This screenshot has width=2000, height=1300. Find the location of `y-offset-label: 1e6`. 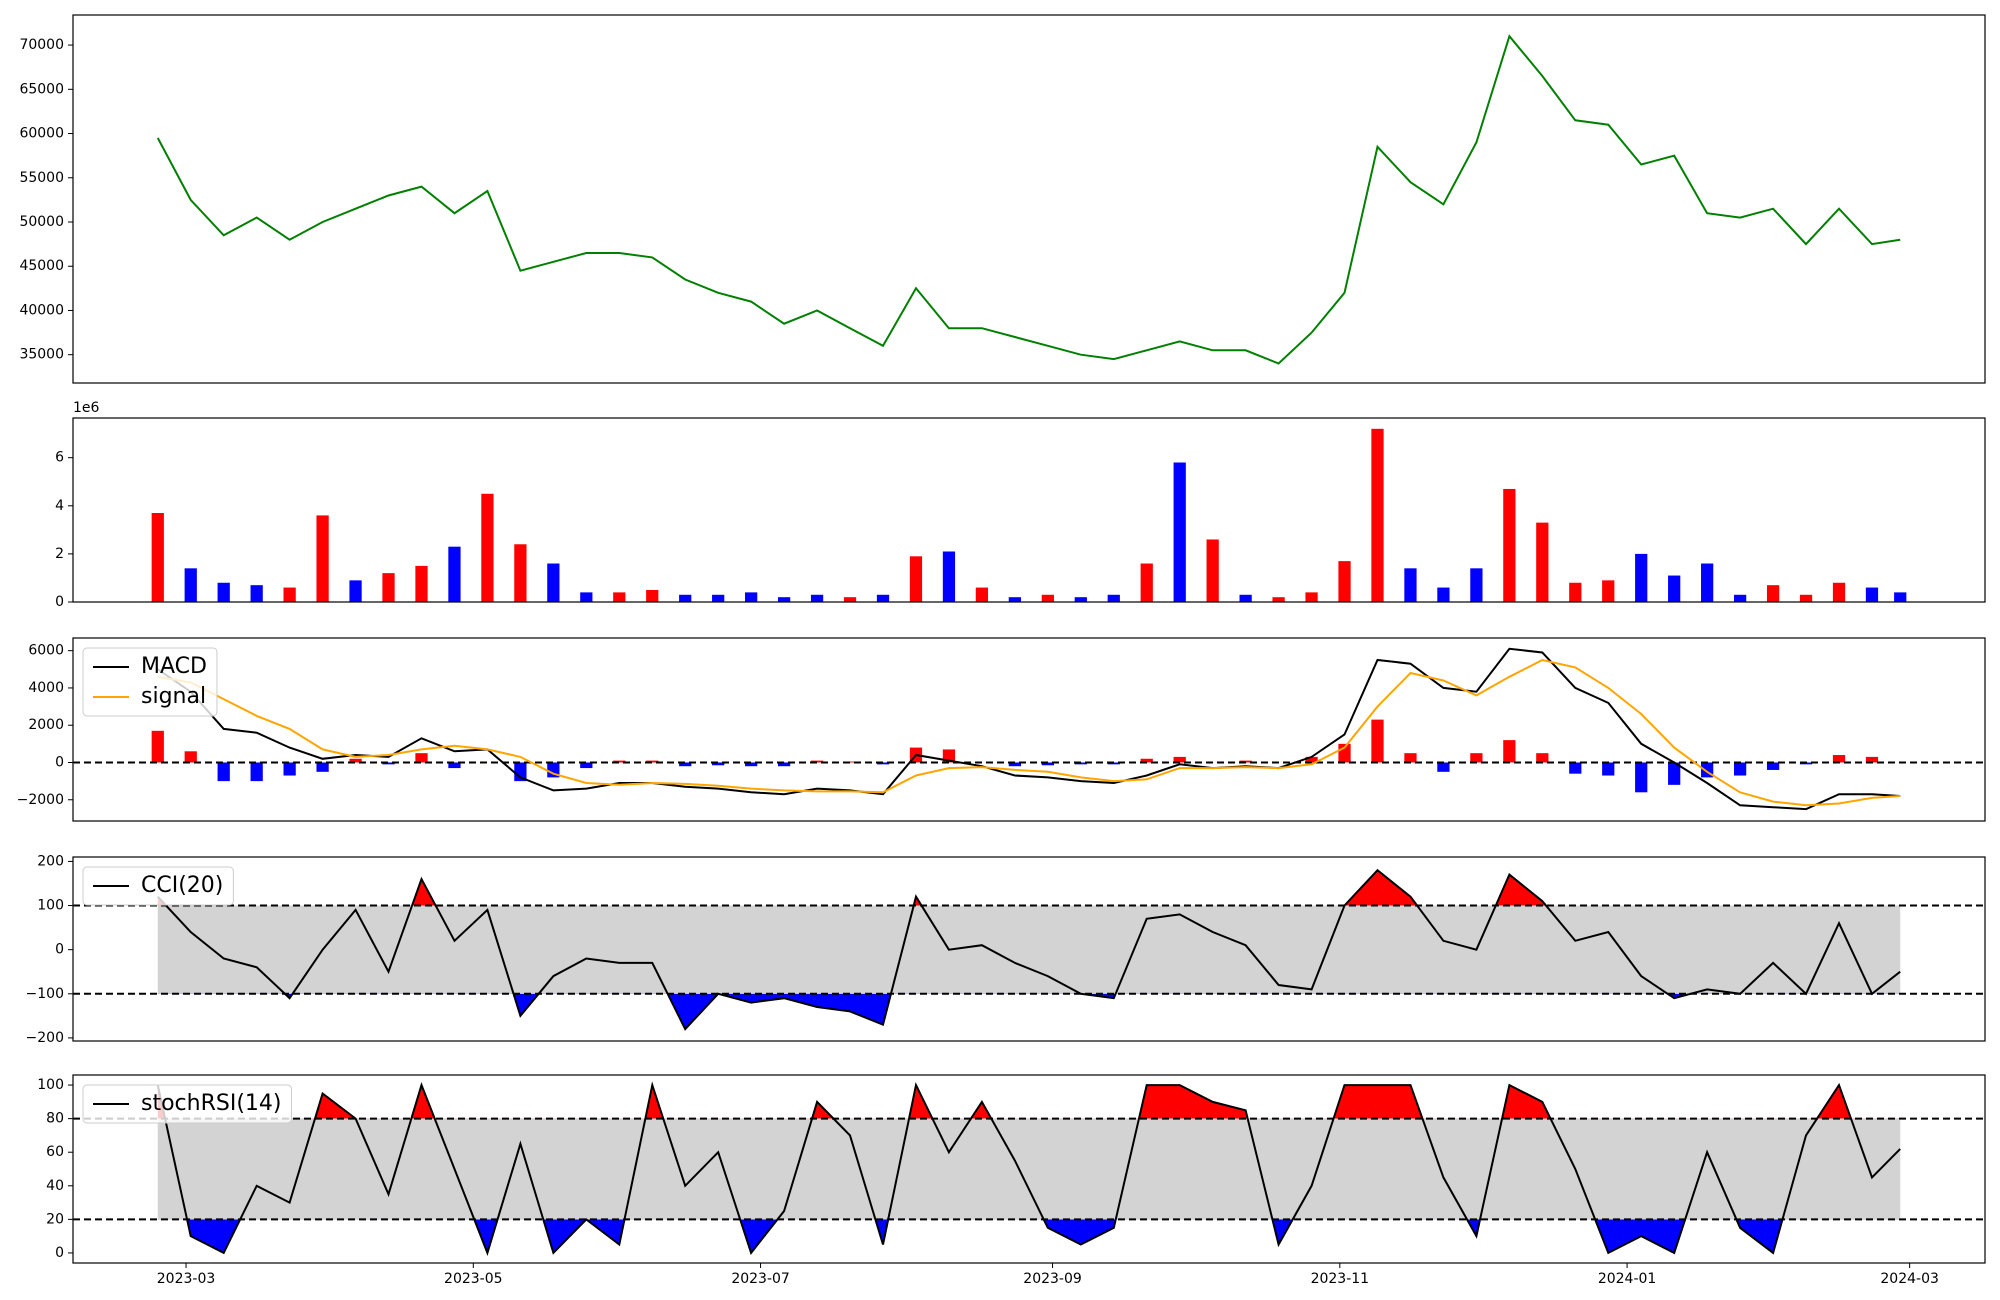

y-offset-label: 1e6 is located at coordinates (86, 408).